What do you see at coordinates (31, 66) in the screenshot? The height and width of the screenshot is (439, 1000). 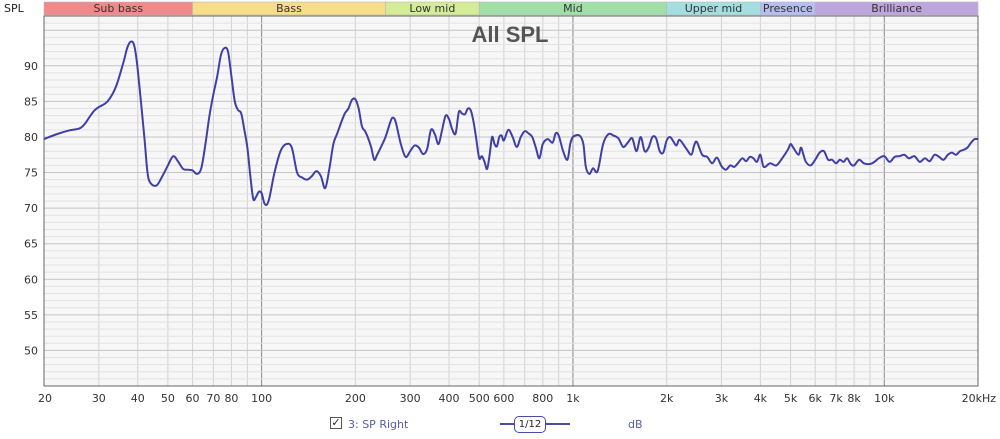 I see `y-tick-label: 90` at bounding box center [31, 66].